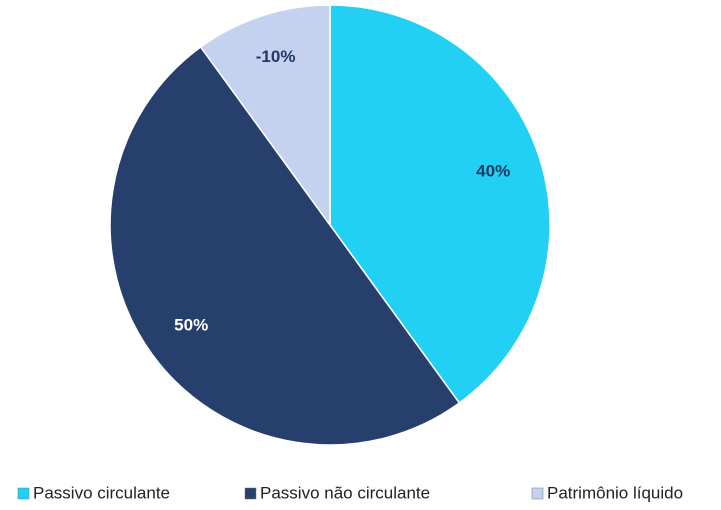 The height and width of the screenshot is (510, 721). I want to click on legend-label: Patrimônio líquido, so click(615, 492).